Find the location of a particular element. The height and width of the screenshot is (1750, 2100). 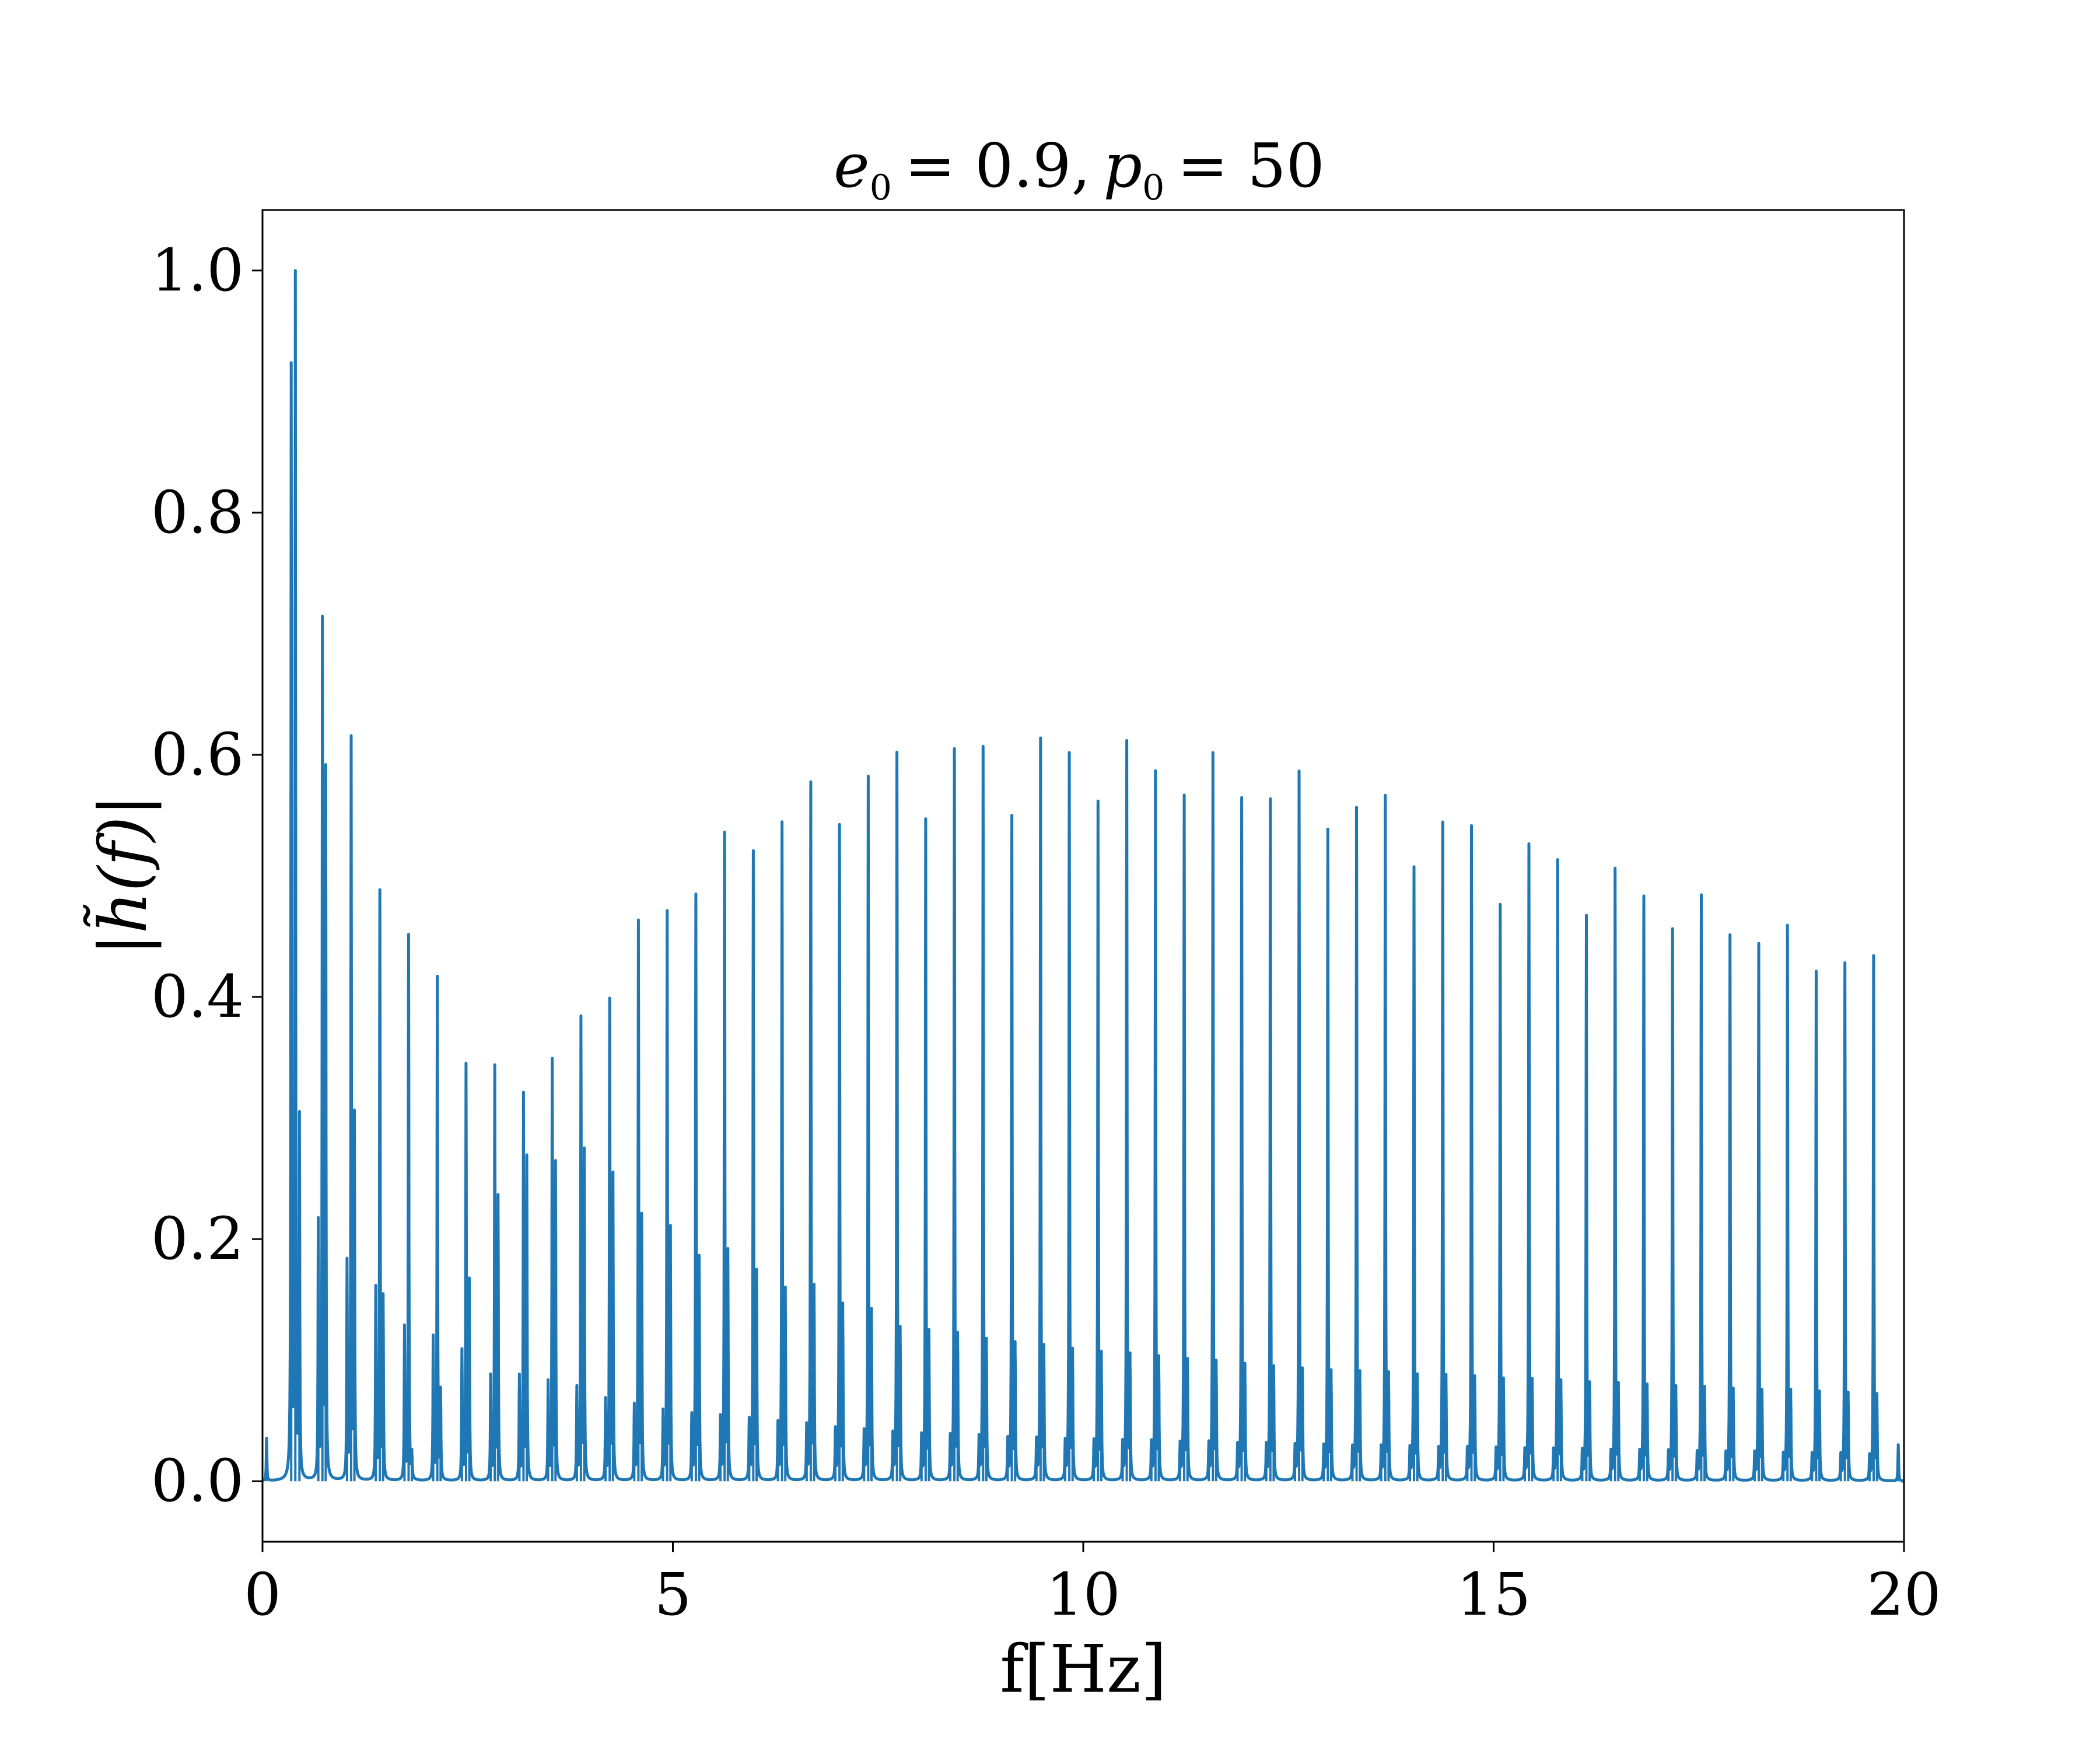

x-axis: 0 5 10 15 20 is located at coordinates (1092, 1585).